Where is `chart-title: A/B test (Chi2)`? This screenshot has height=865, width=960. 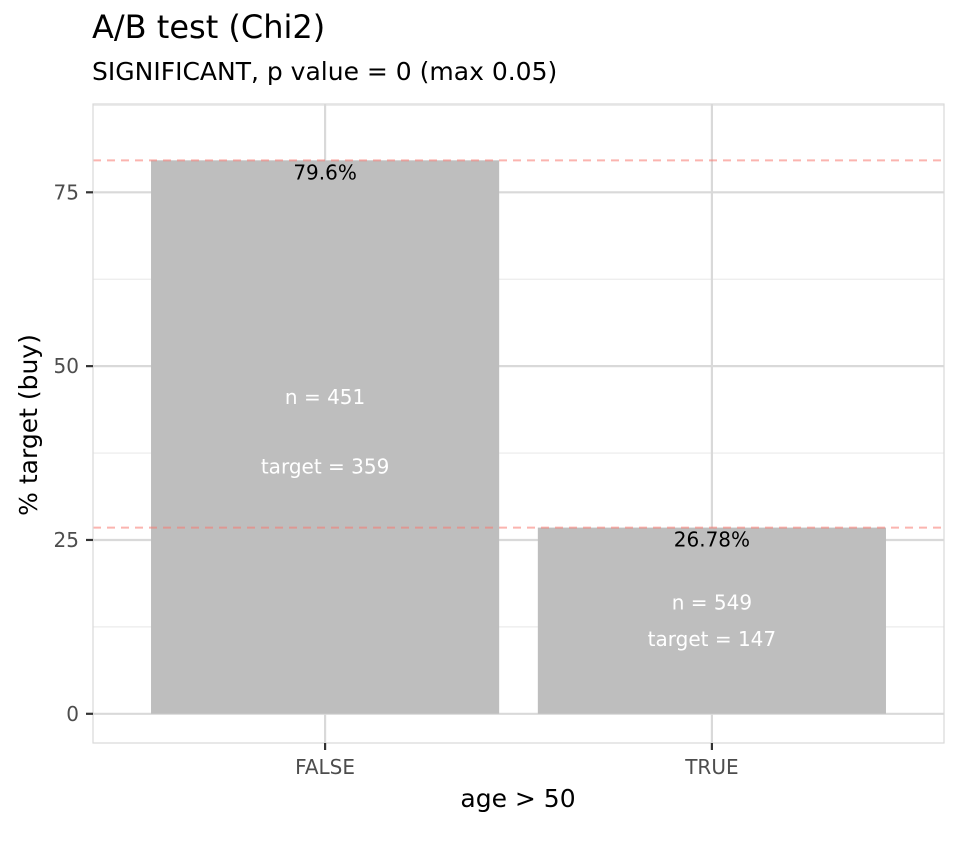
chart-title: A/B test (Chi2) is located at coordinates (209, 27).